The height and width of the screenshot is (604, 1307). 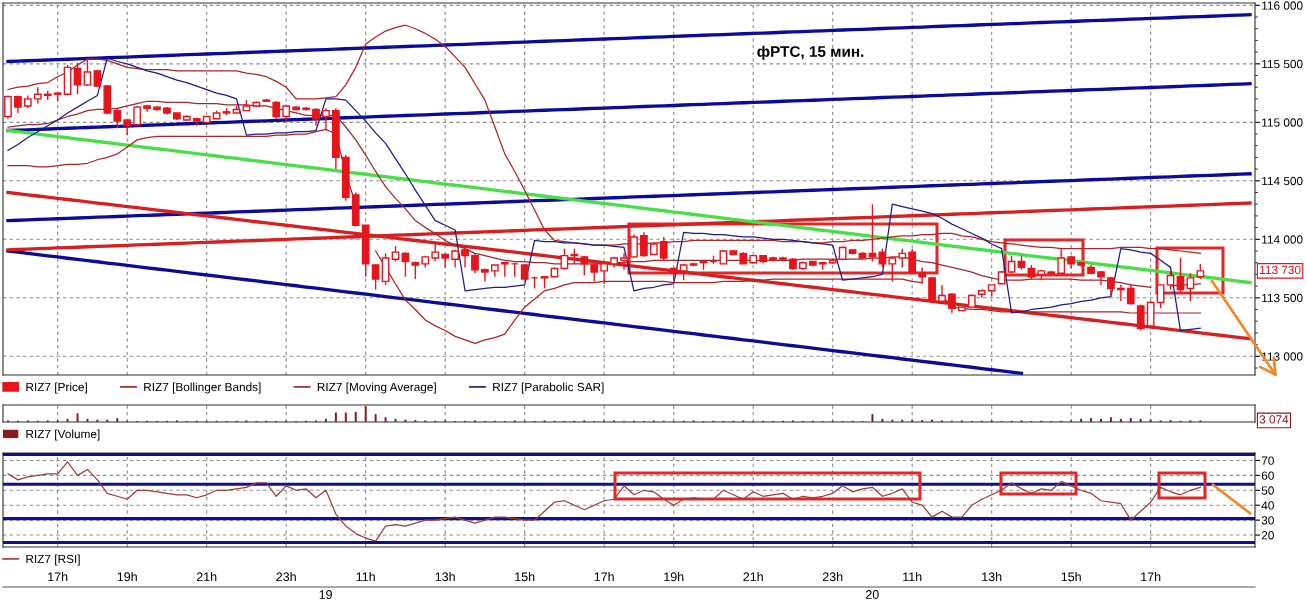 I want to click on legend-label: RIZ7 [Volume], so click(x=63, y=435).